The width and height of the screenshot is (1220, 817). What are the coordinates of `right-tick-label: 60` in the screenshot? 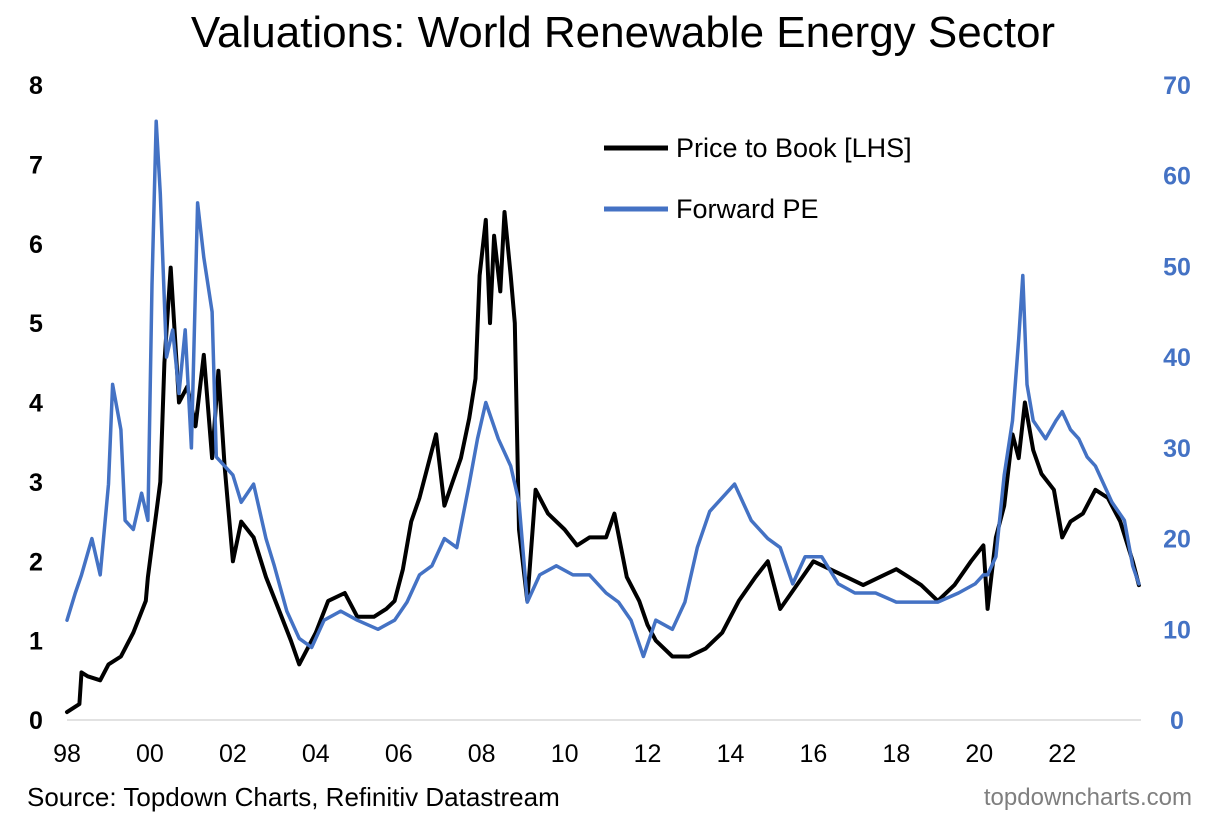 It's located at (1177, 177).